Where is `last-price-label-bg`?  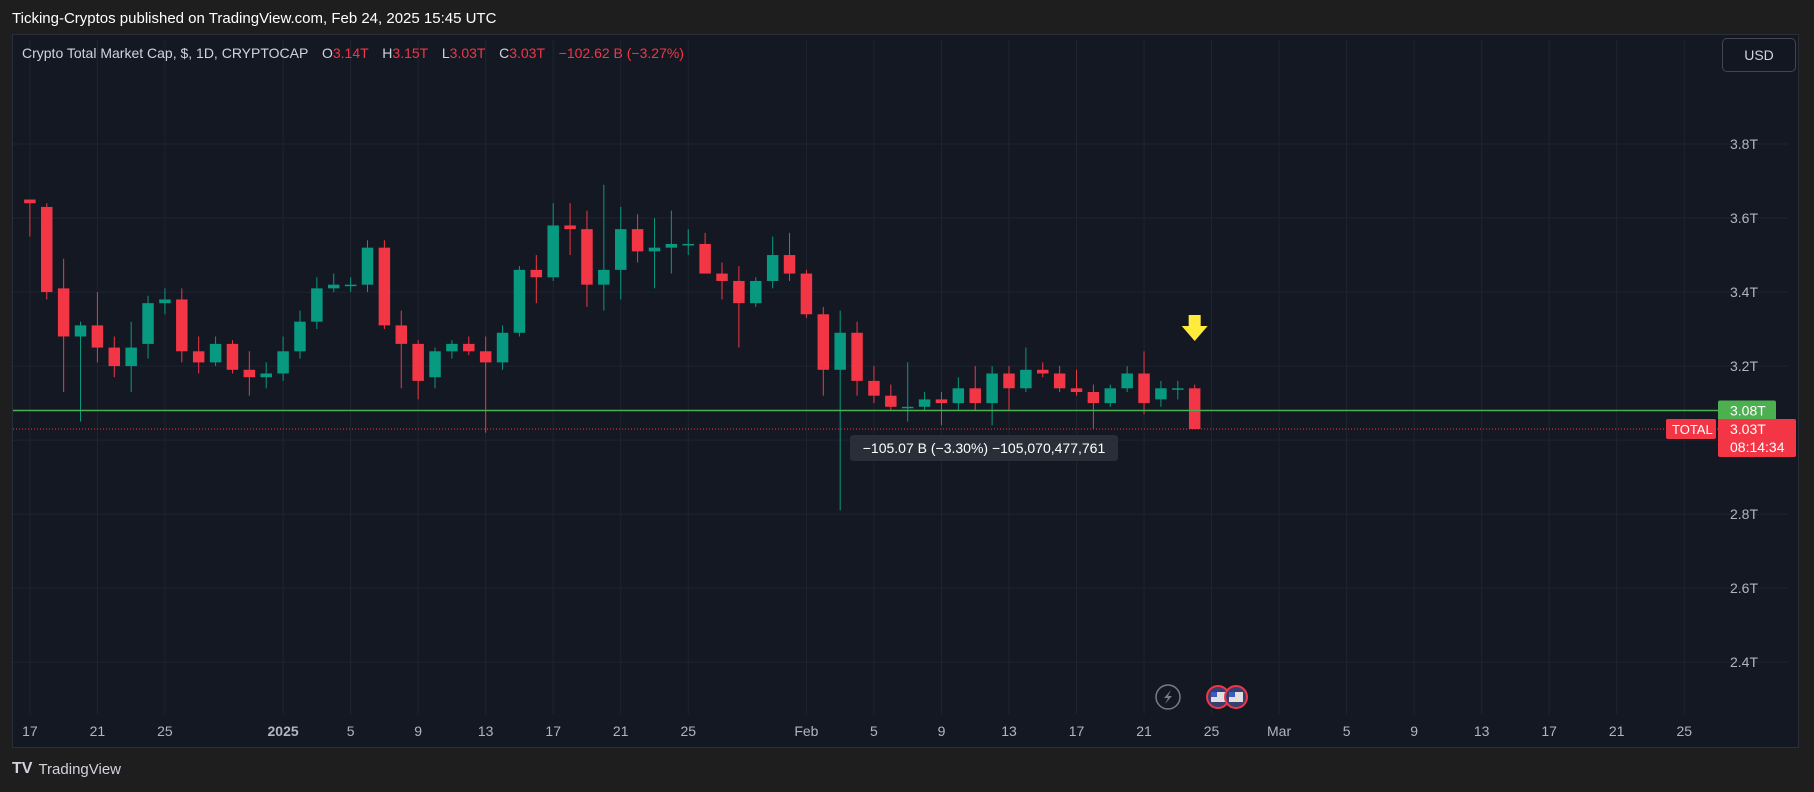 last-price-label-bg is located at coordinates (1757, 438).